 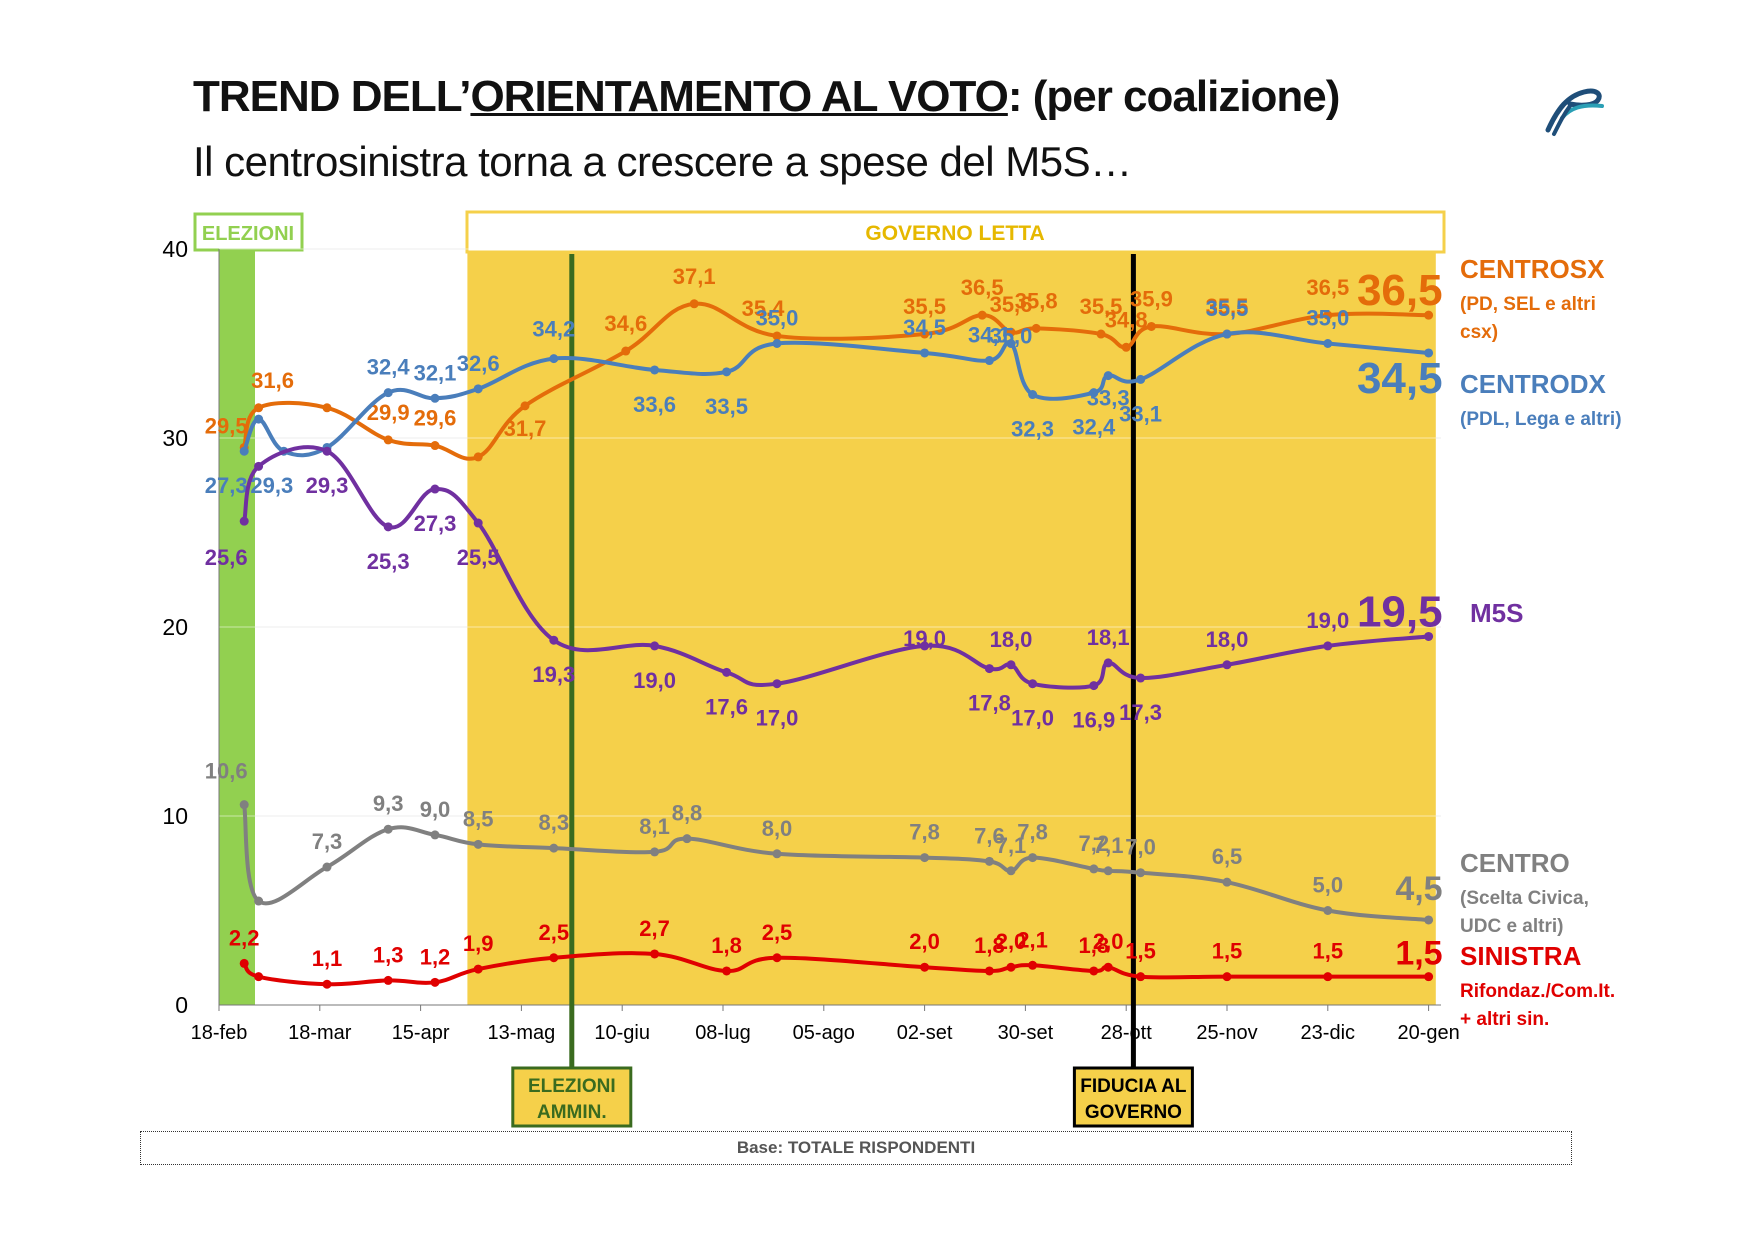 I want to click on m5s-data-label: 25,5, so click(x=478, y=557).